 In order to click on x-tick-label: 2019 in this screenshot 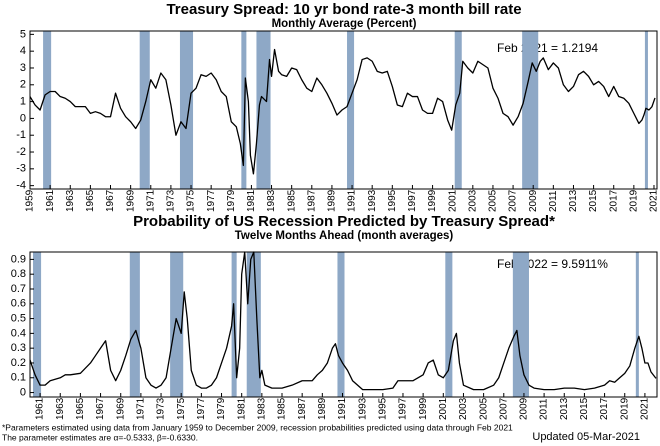, I will do `click(633, 200)`.